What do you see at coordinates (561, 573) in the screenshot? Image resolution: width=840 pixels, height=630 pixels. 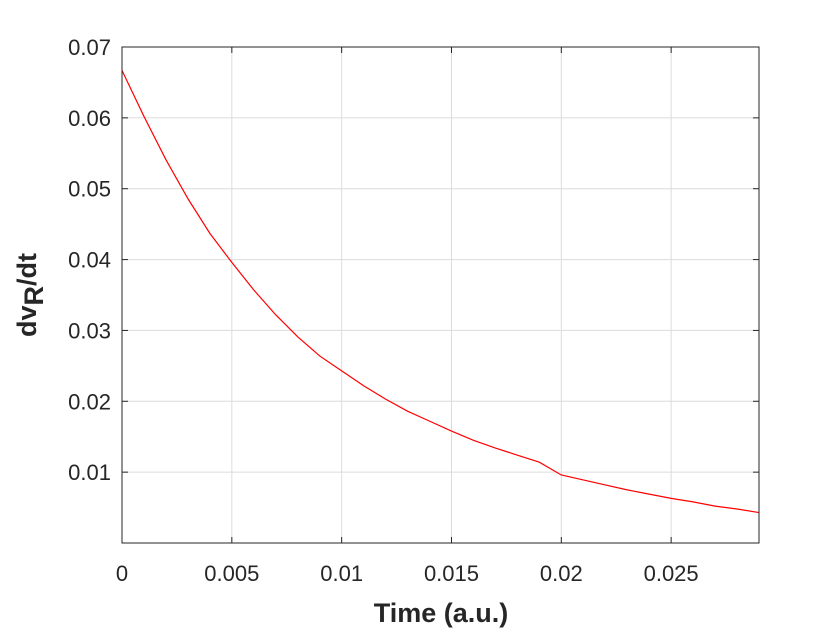 I see `x-tick-label: 0.02` at bounding box center [561, 573].